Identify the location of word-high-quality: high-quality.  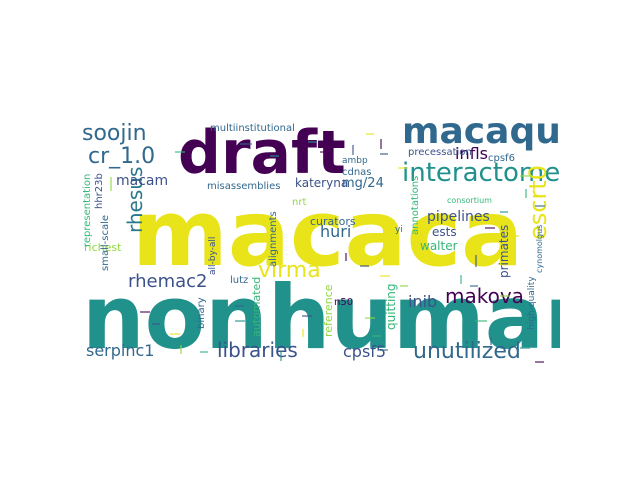
(532, 303).